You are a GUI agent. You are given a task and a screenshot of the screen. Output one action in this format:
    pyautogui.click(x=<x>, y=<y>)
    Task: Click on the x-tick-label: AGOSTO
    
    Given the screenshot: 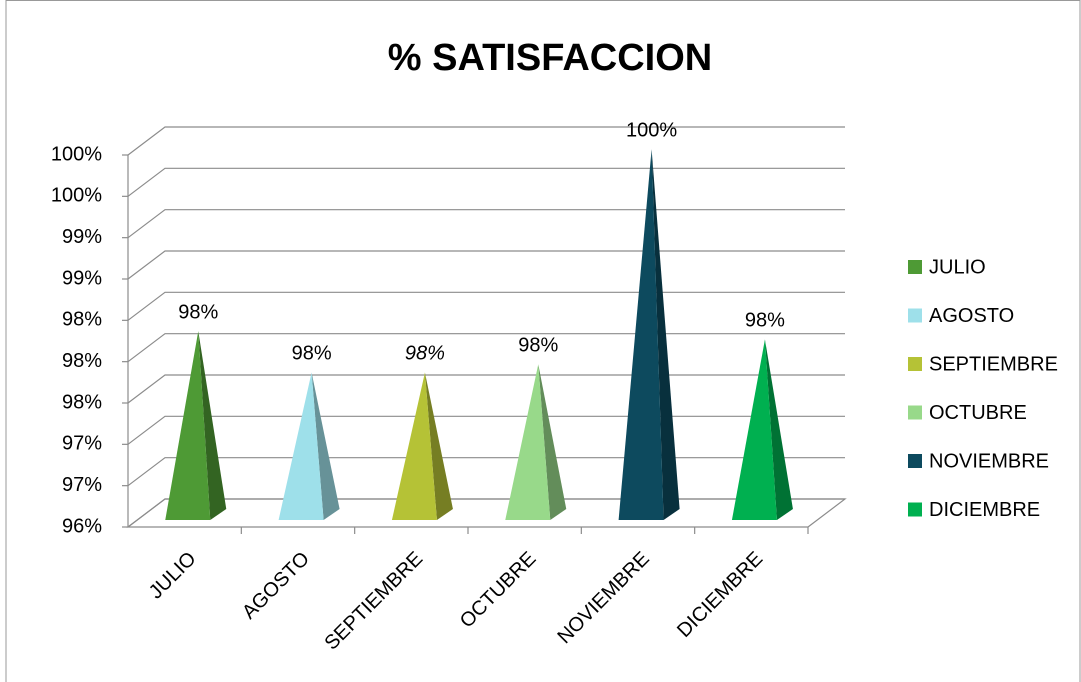 What is the action you would take?
    pyautogui.click(x=276, y=586)
    